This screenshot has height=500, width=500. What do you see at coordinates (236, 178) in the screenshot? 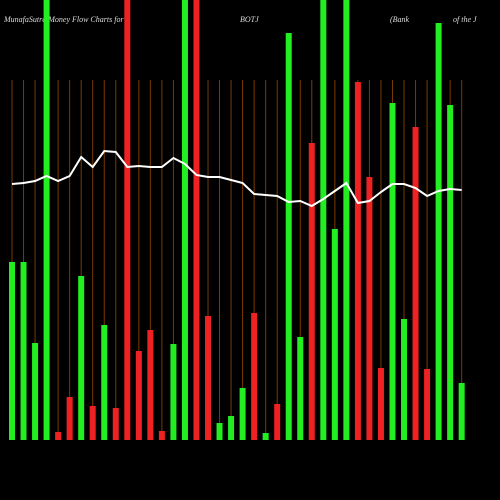
I see `money-flow-line` at bounding box center [236, 178].